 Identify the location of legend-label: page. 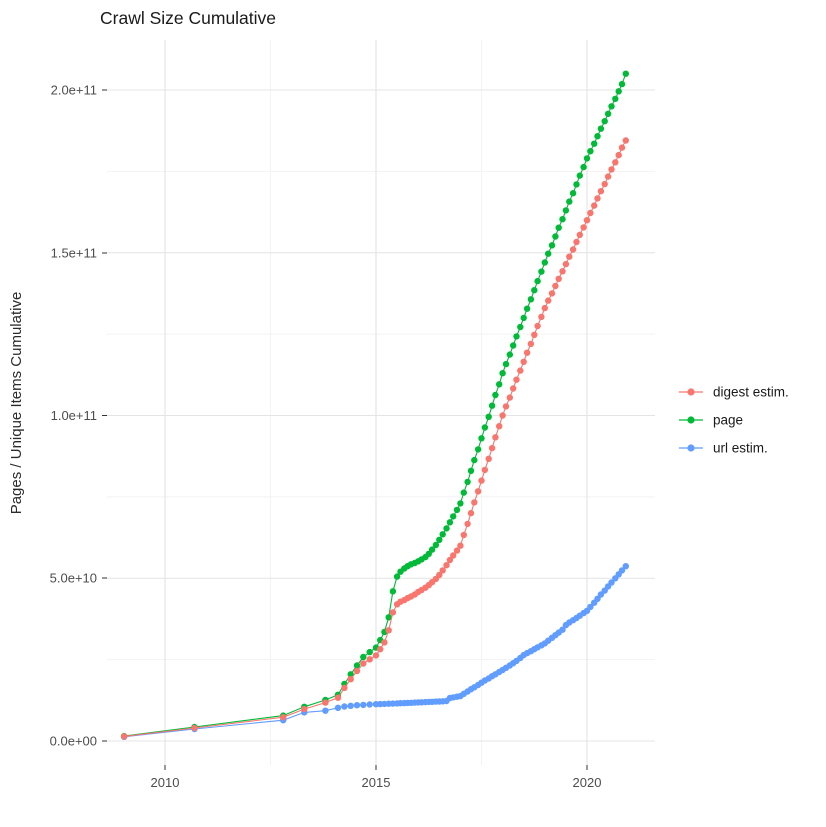
(728, 420).